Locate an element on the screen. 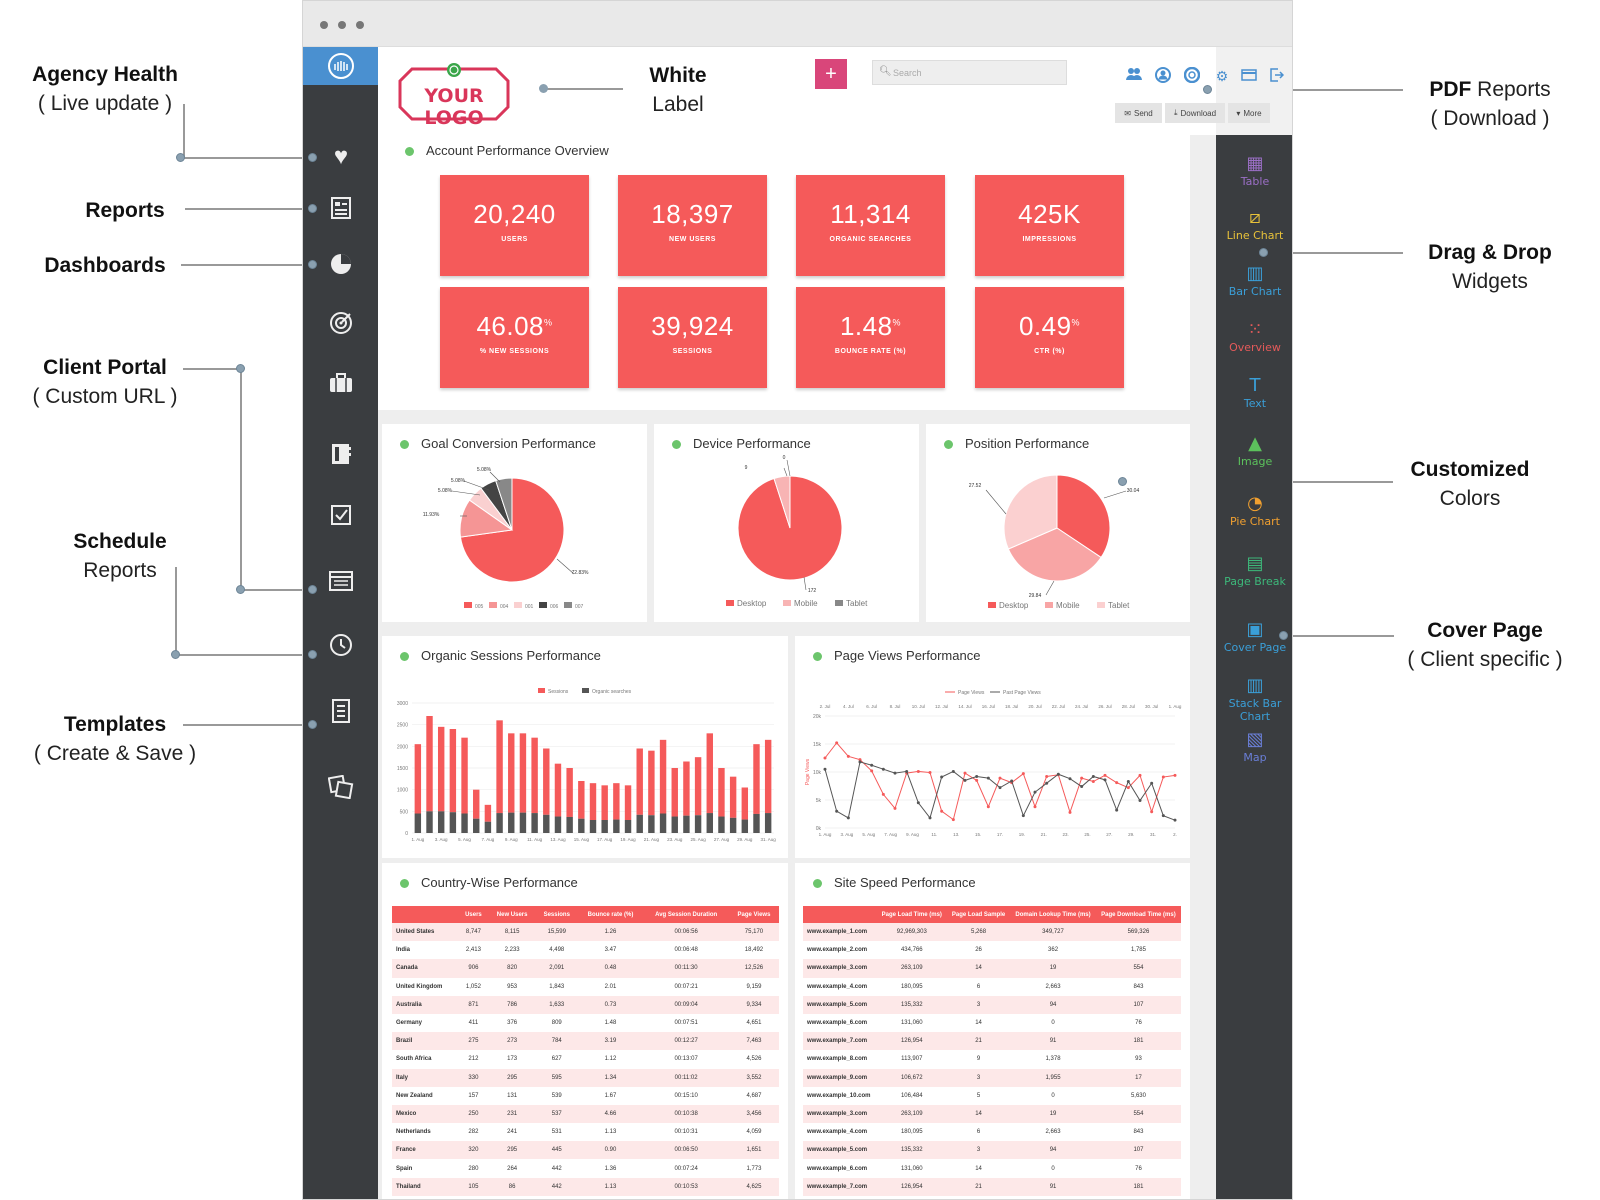  widget-pie-chart: ◔ Pie Chart is located at coordinates (1254, 510).